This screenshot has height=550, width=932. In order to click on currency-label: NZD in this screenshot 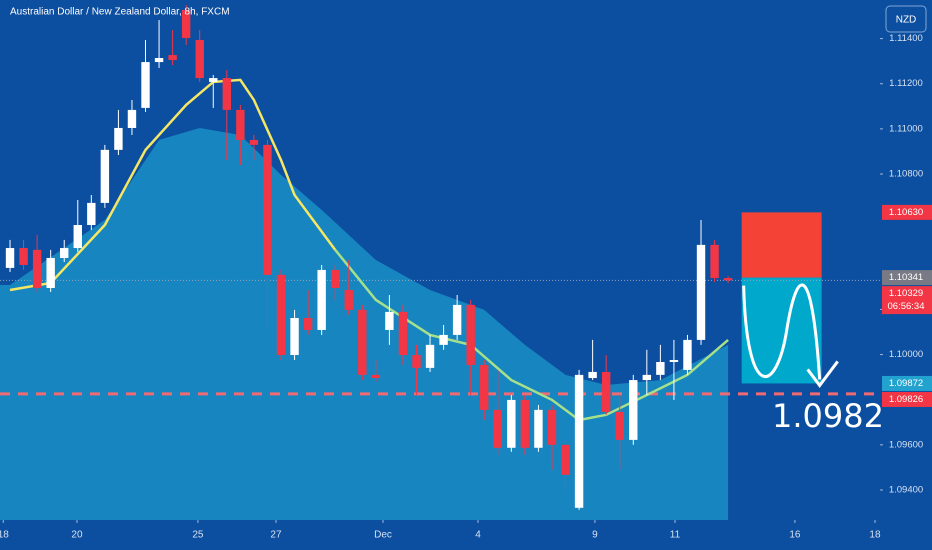, I will do `click(906, 20)`.